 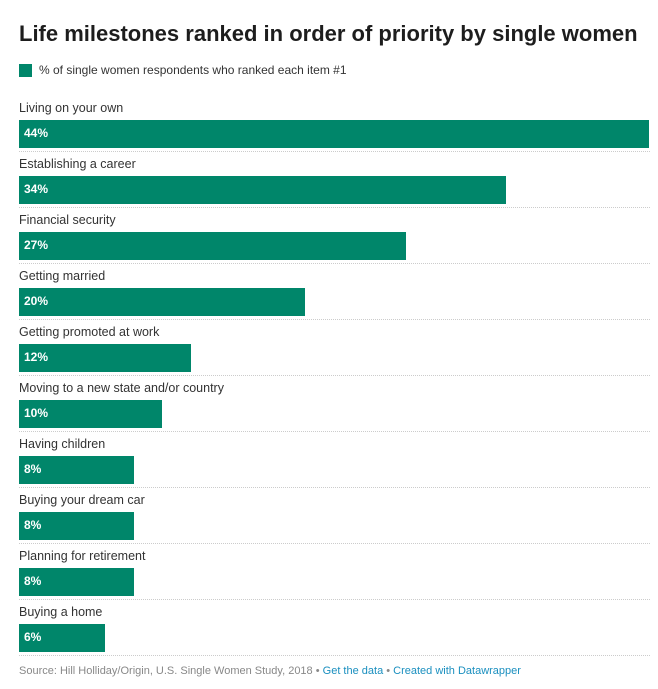 I want to click on bar-value-label: 20%, so click(x=36, y=301).